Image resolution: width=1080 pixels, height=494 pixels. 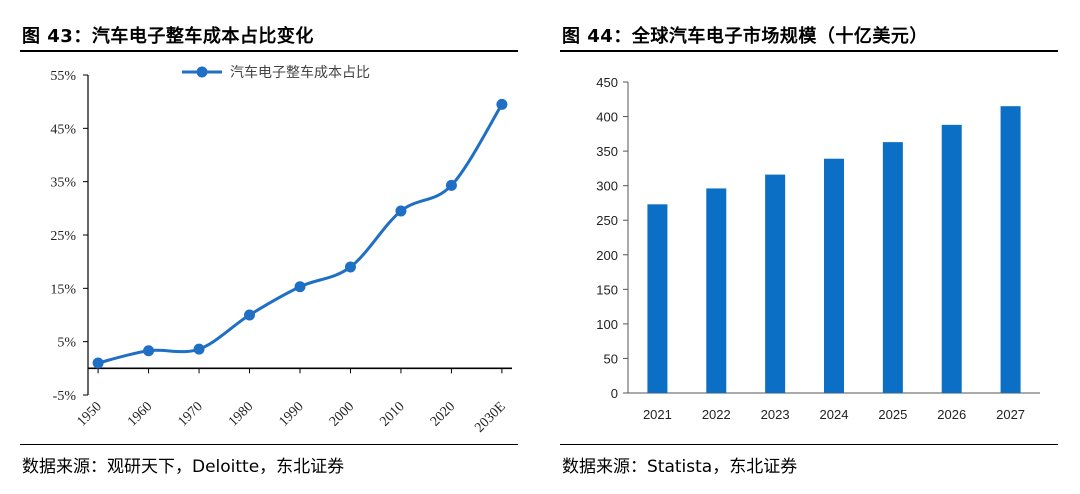 I want to click on legend-marker, so click(x=202, y=72).